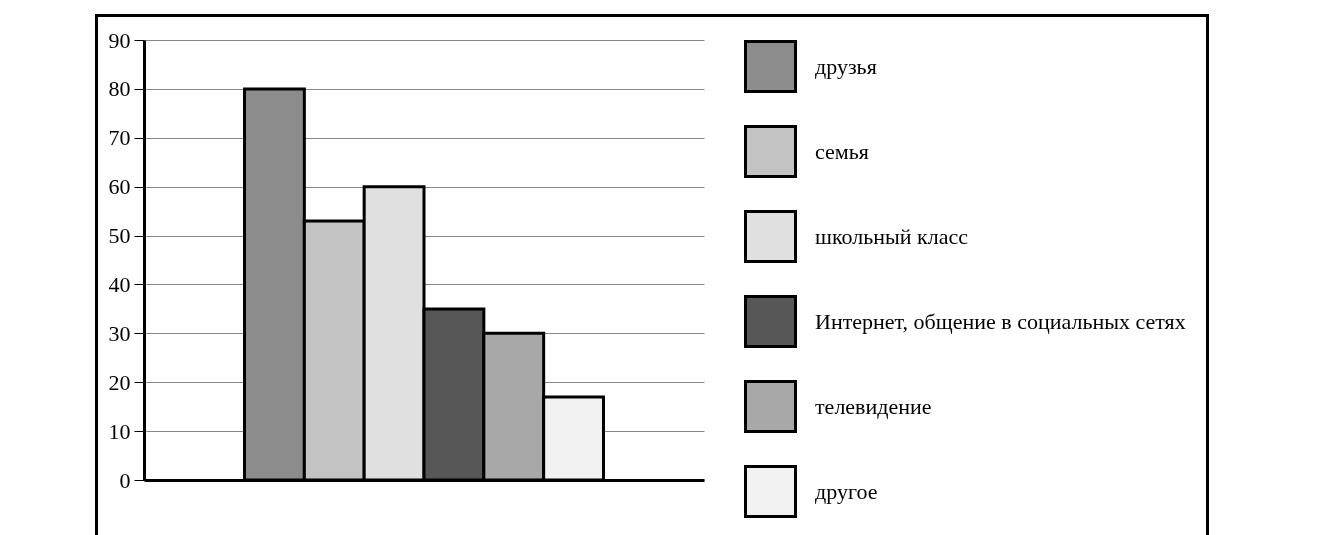  What do you see at coordinates (119, 431) in the screenshot?
I see `y-tick-label: 10` at bounding box center [119, 431].